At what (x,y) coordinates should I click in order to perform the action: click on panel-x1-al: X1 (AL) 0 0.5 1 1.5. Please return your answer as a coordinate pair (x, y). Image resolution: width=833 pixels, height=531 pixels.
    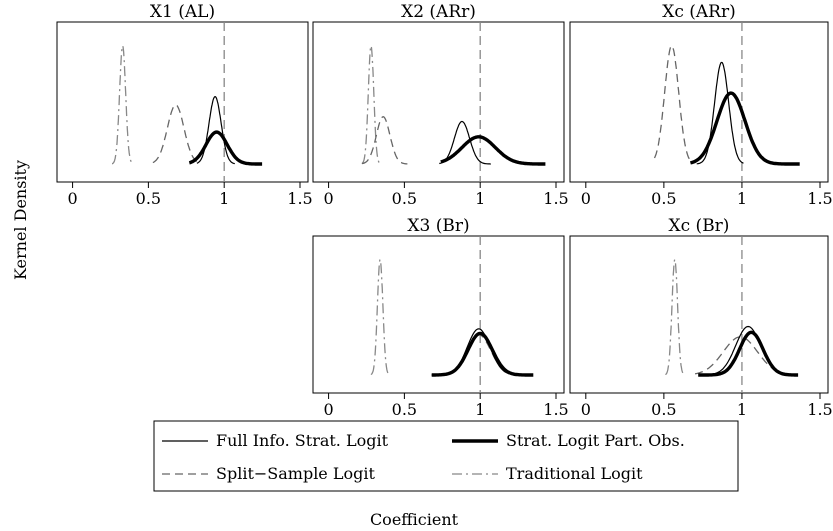
    Looking at the image, I should click on (184, 105).